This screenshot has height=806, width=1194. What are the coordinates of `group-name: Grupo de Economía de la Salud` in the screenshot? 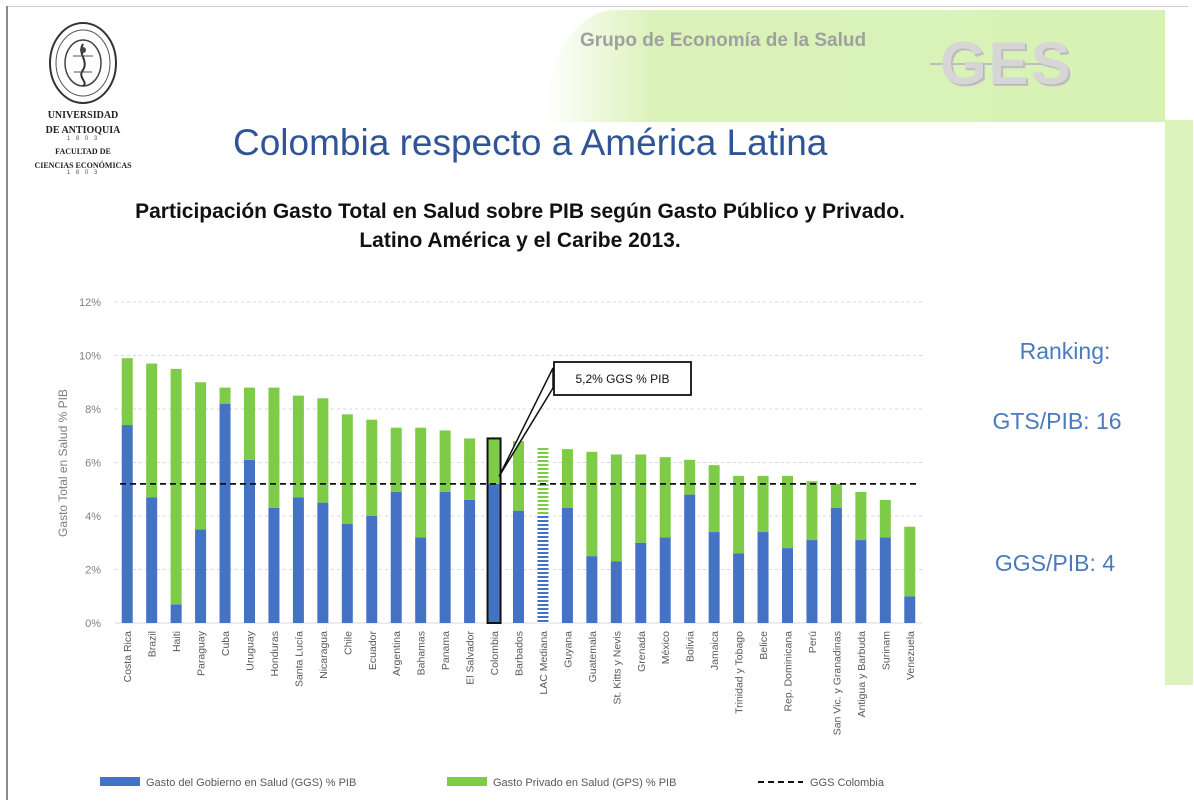 It's located at (723, 40).